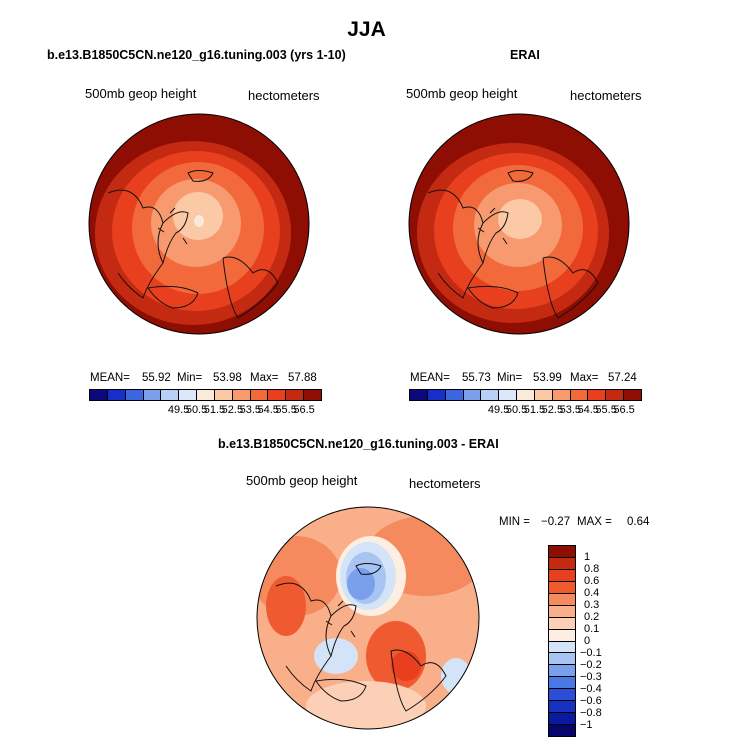 This screenshot has height=747, width=733. What do you see at coordinates (592, 581) in the screenshot?
I see `colorbar-tick-label: 0.6` at bounding box center [592, 581].